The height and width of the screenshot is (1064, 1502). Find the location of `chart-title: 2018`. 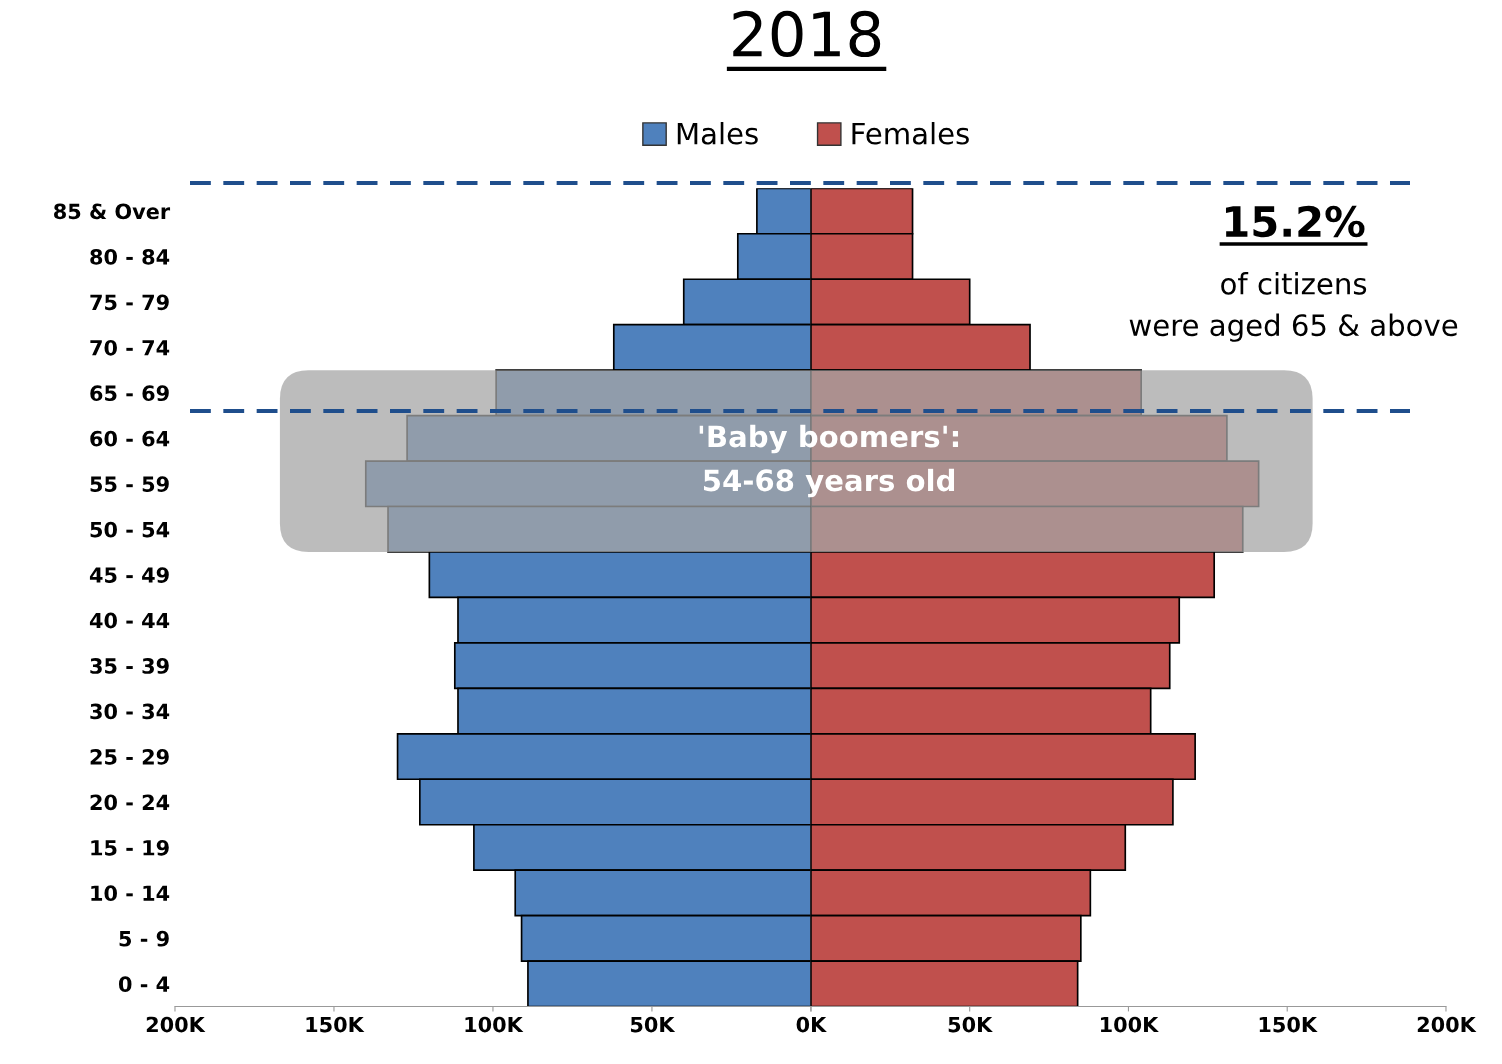

chart-title: 2018 is located at coordinates (807, 34).